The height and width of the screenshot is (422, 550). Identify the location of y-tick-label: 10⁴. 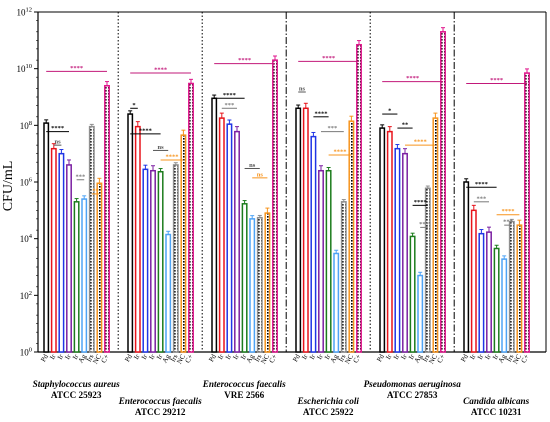
(26, 238).